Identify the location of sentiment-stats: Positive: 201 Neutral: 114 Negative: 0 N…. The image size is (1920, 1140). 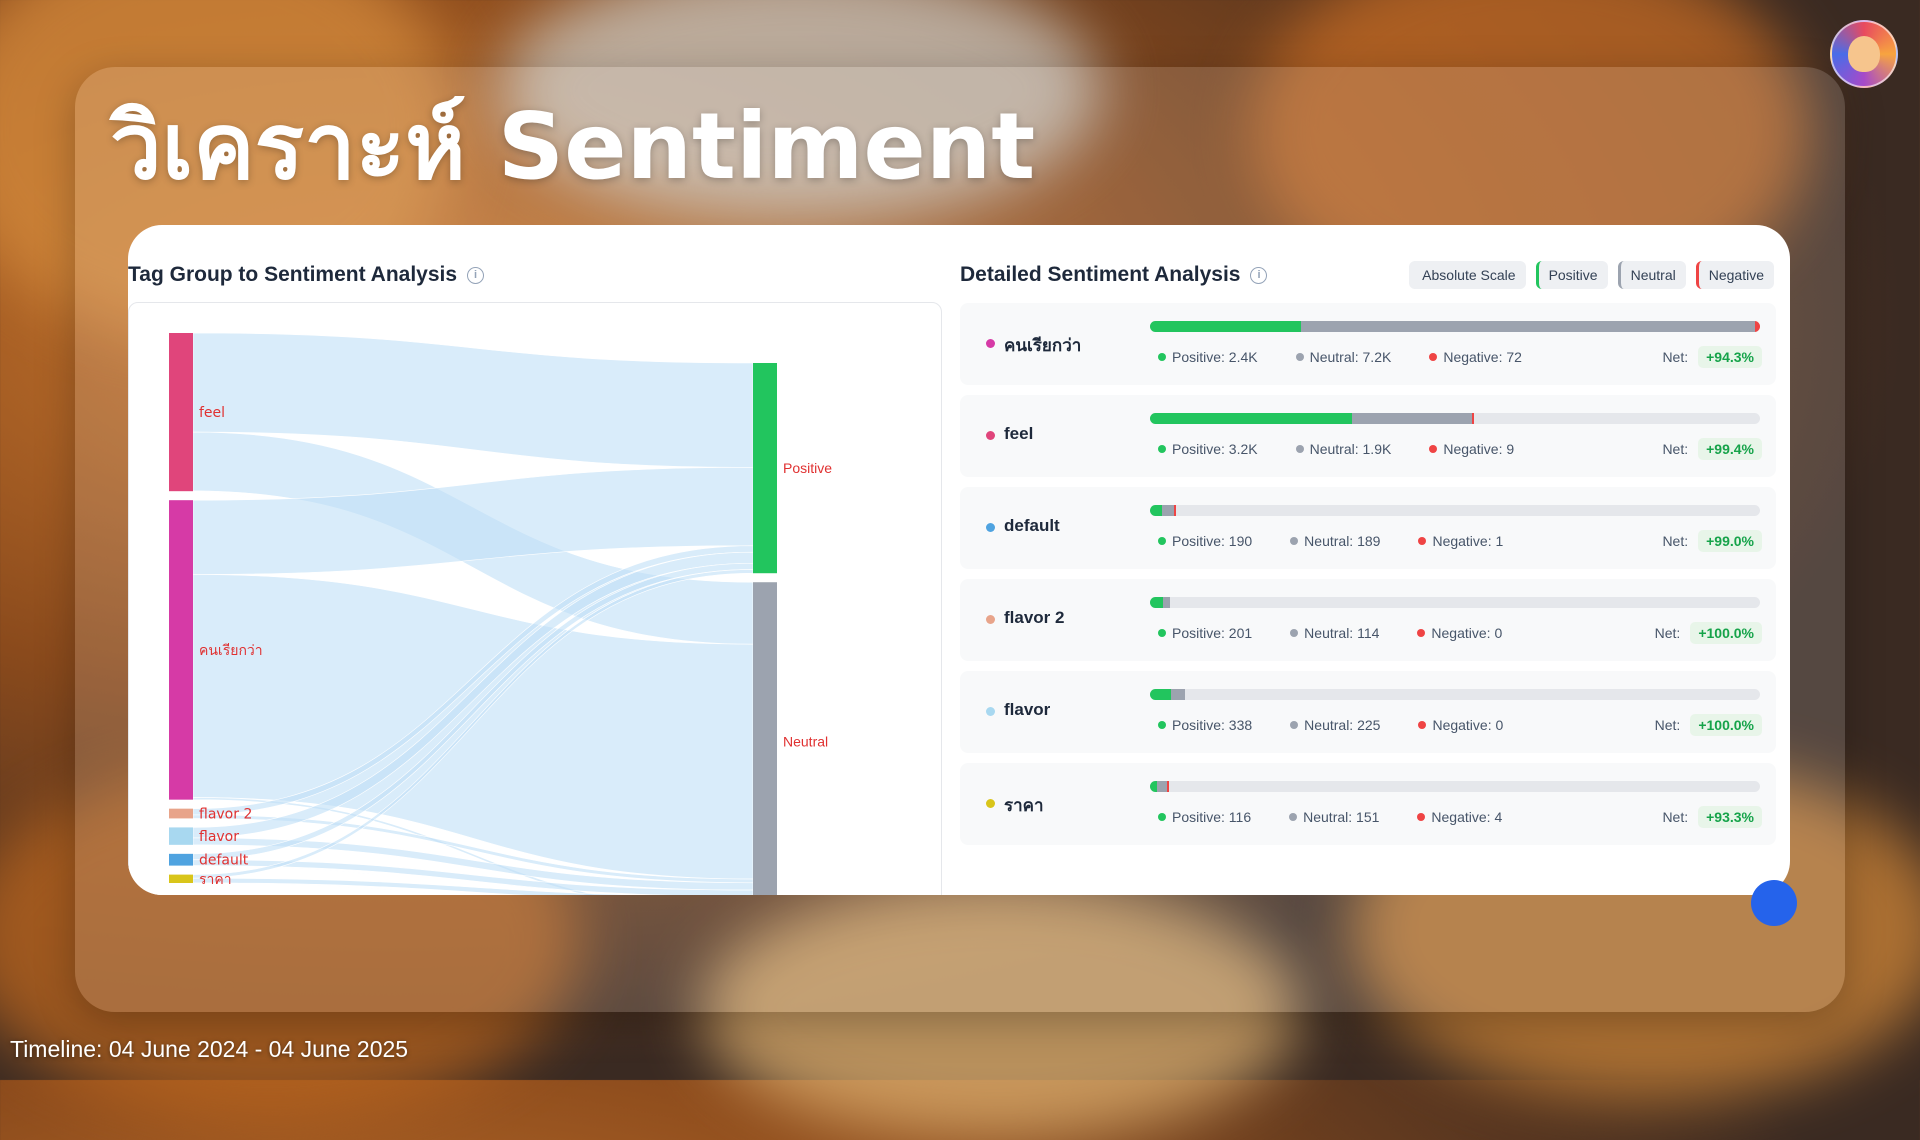
(1460, 633).